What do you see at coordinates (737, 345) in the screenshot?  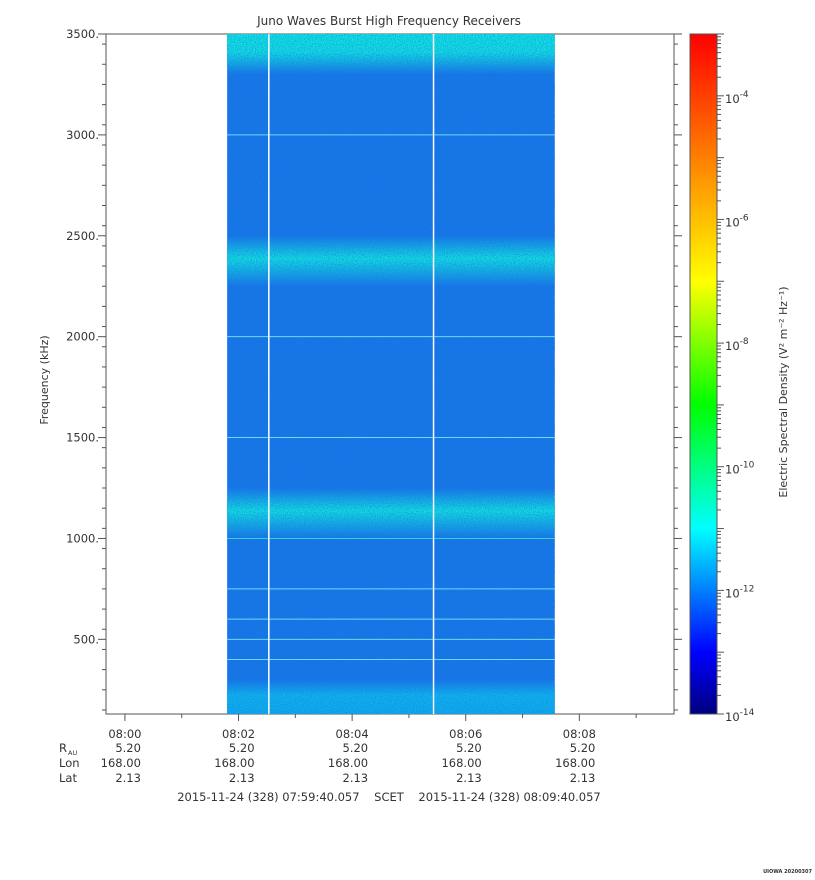 I see `colorbar-tick-label: 10⁻⁸` at bounding box center [737, 345].